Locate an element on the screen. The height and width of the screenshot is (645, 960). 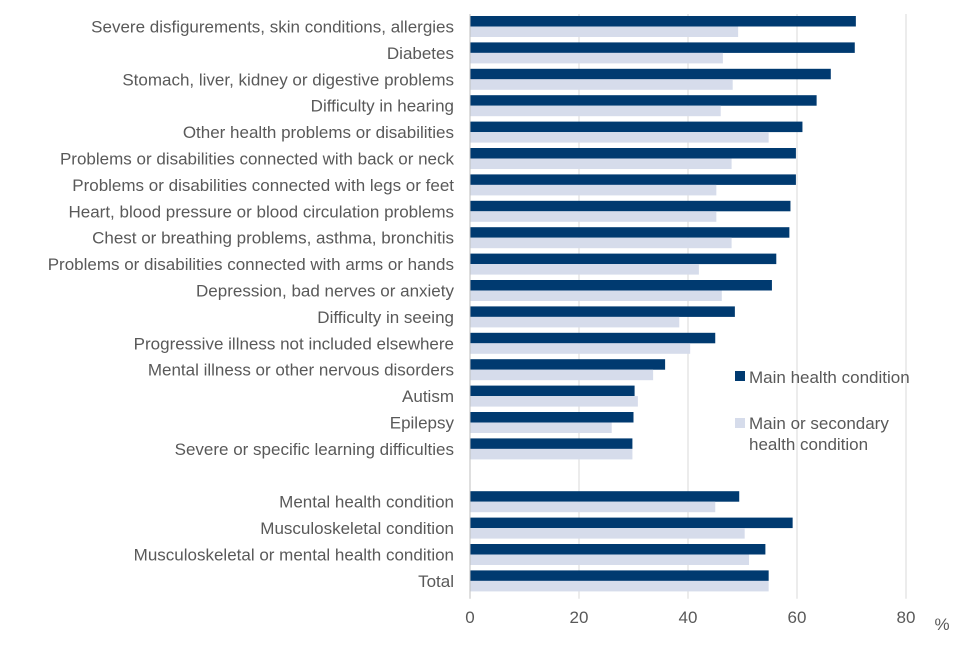
bar-main-diabetes is located at coordinates (662, 47).